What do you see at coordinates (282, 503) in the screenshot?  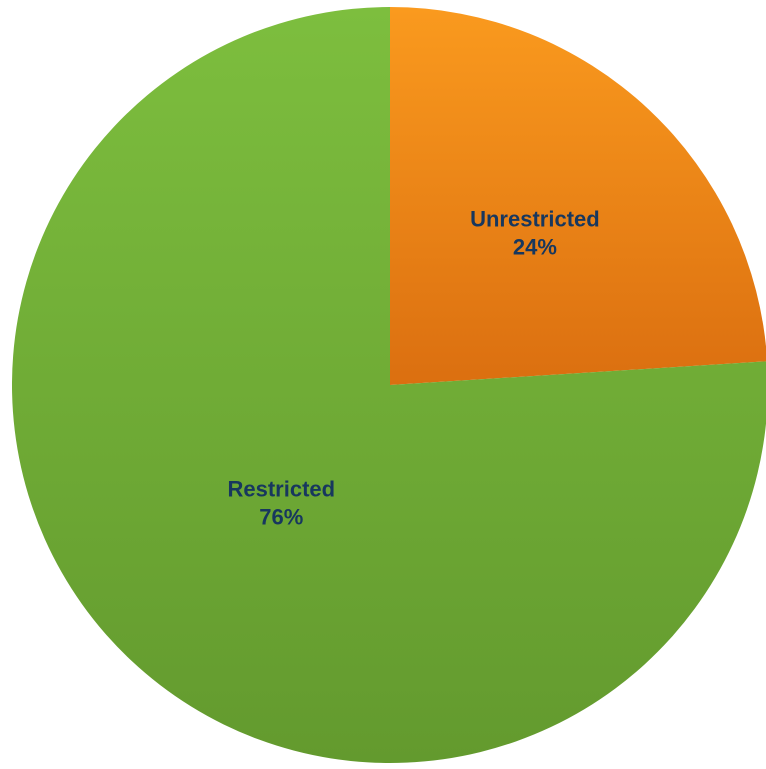 I see `data-label-restricted: Restricted 76%` at bounding box center [282, 503].